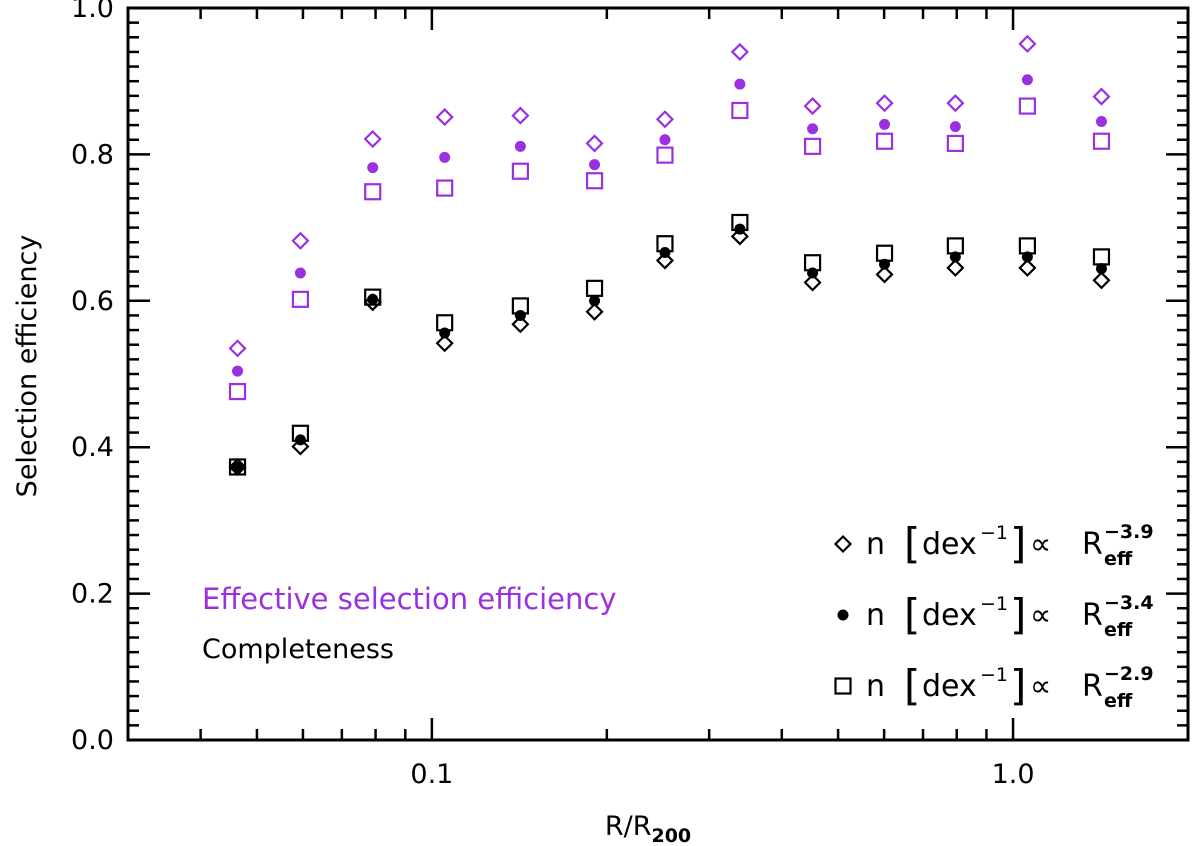 This screenshot has height=846, width=1200. Describe the element at coordinates (1129, 532) in the screenshot. I see `legend-exponent: −3.9` at that location.